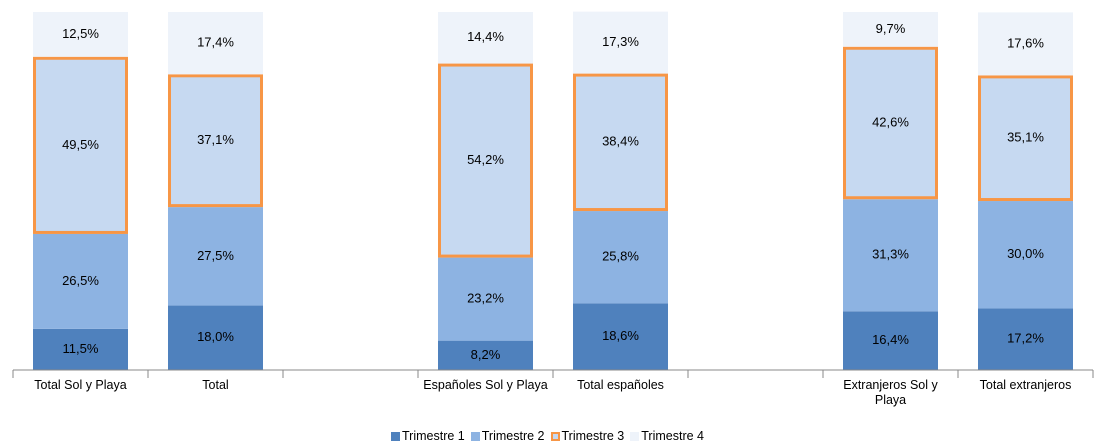 This screenshot has width=1095, height=446. I want to click on value-label: 37,1%, so click(215, 139).